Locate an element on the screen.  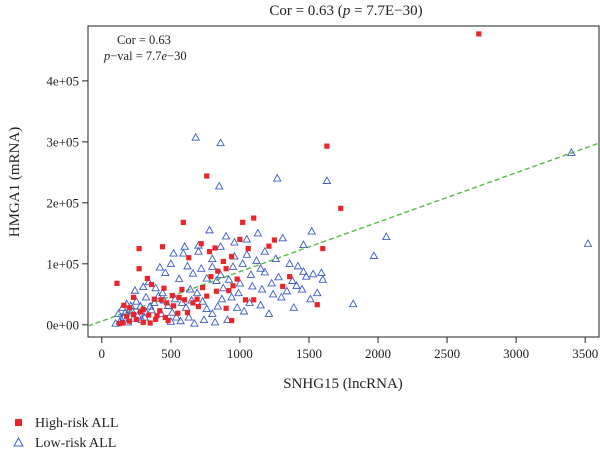
x-tick-label: 1000 is located at coordinates (240, 353).